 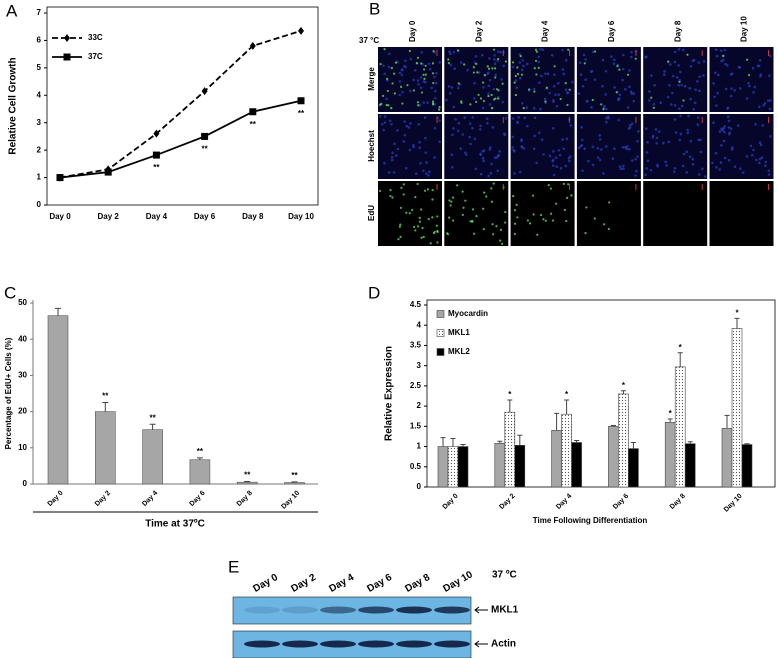 What do you see at coordinates (369, 40) in the screenshot?
I see `temperature: 37 °C` at bounding box center [369, 40].